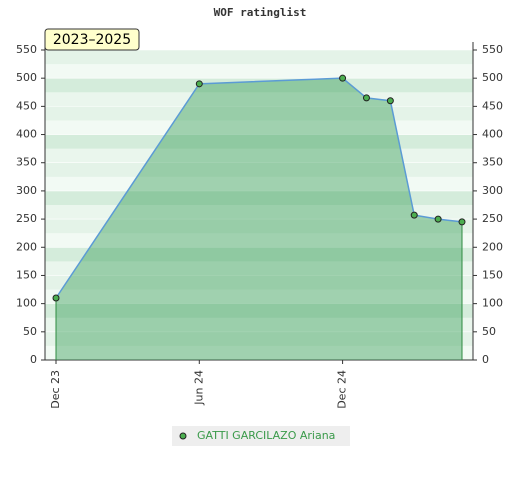 The image size is (520, 484). I want to click on y-tick-label: 350, so click(26, 162).